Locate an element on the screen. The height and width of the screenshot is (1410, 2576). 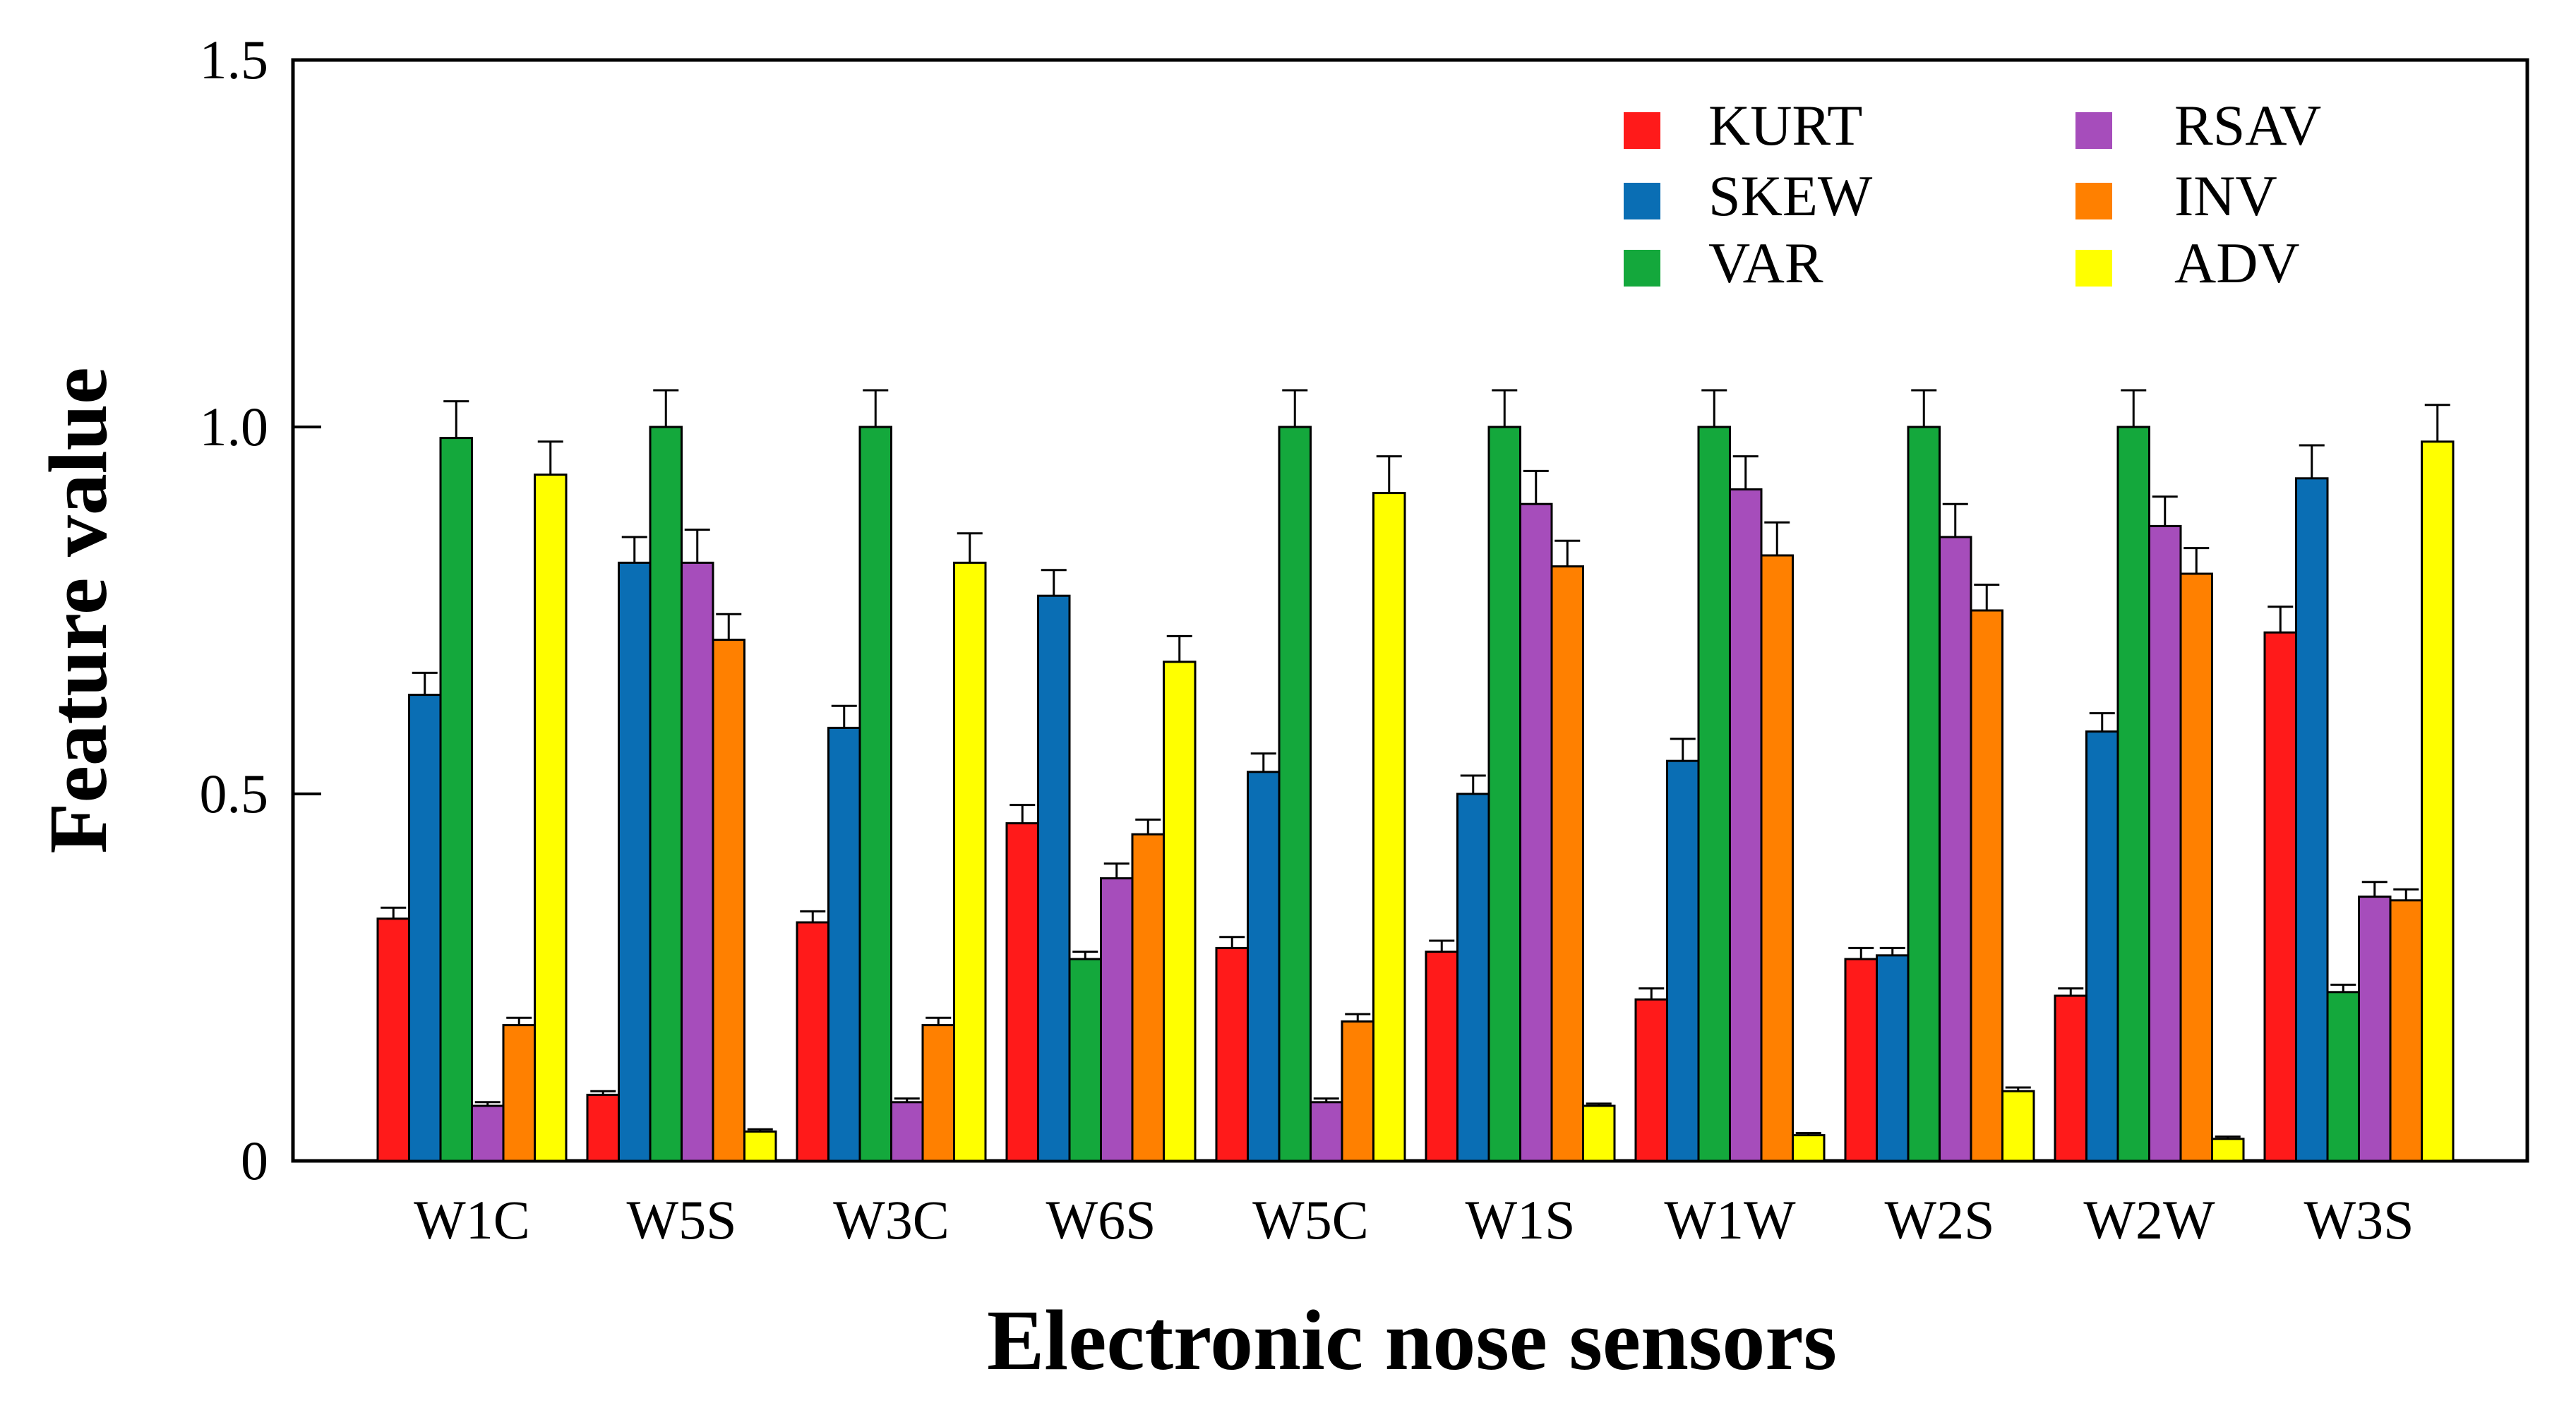
bar-skew-w3s is located at coordinates (2312, 819).